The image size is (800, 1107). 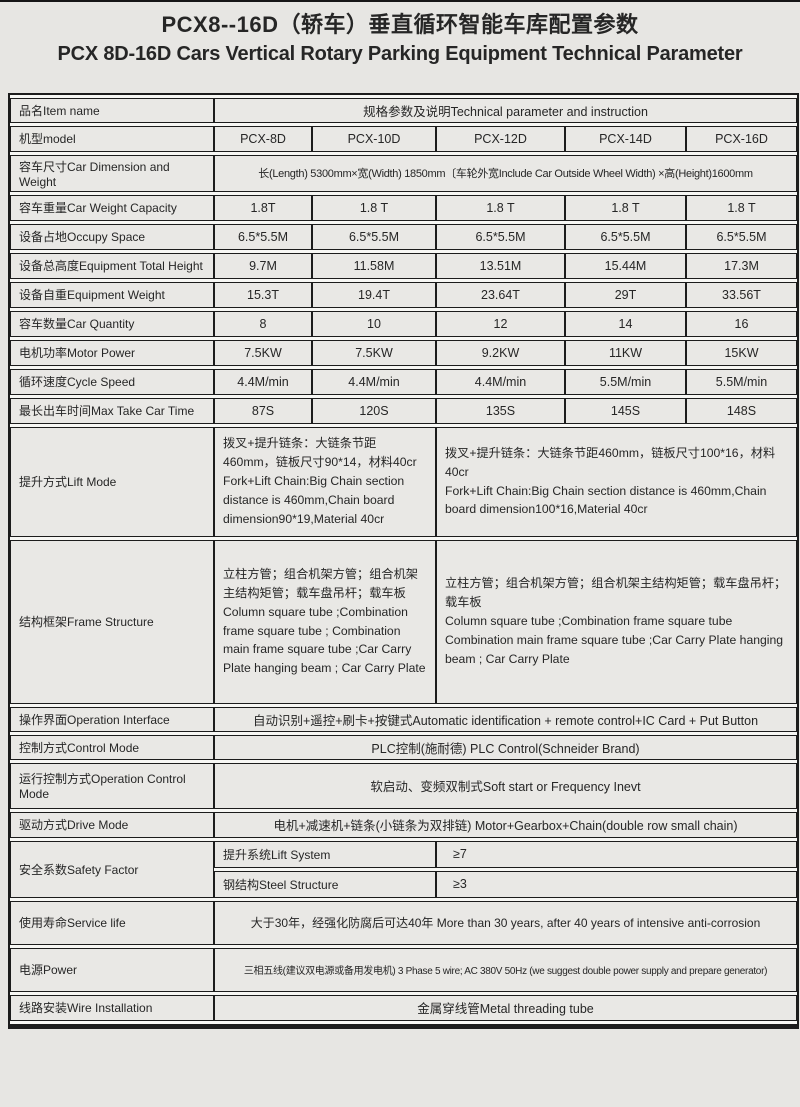 What do you see at coordinates (263, 323) in the screenshot?
I see `car-quantity-value-0: 8` at bounding box center [263, 323].